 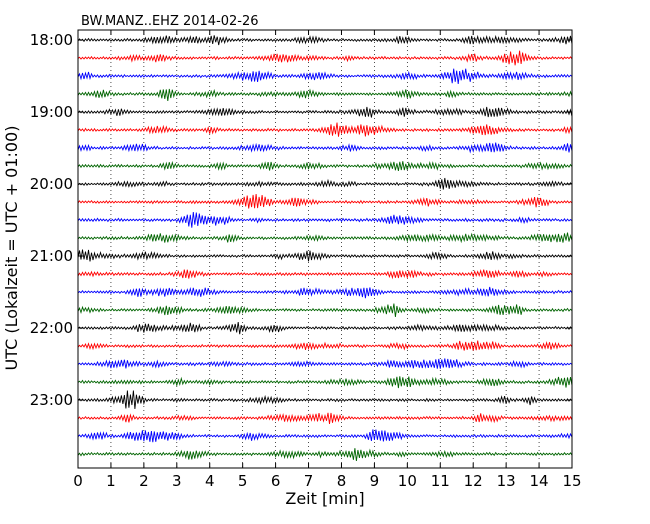 I want to click on x-tick-label: 8, so click(x=342, y=481).